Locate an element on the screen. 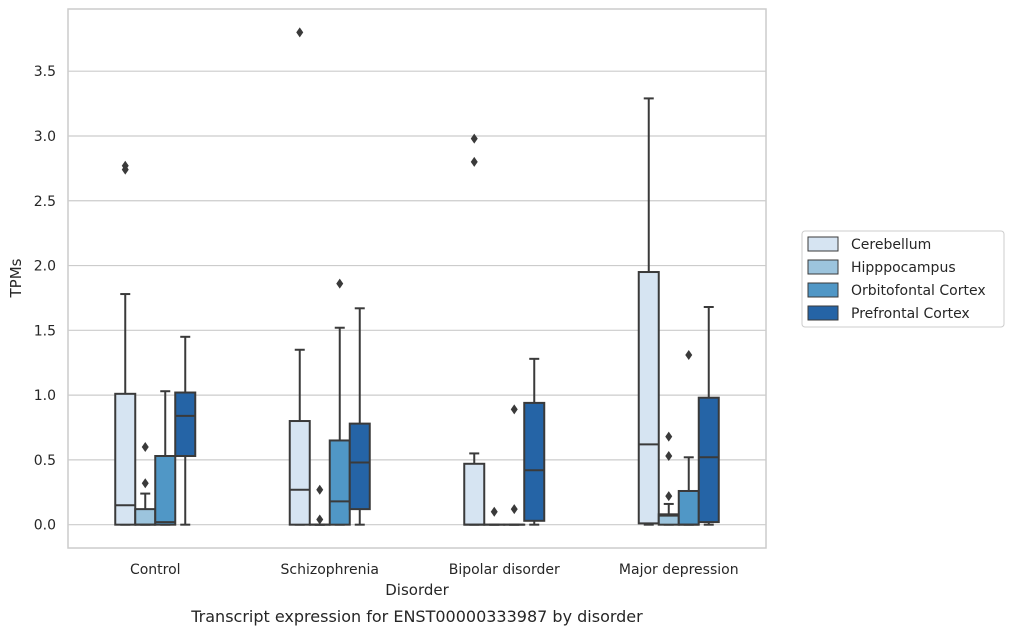  x-tick-label: Schizophrenia is located at coordinates (330, 570).